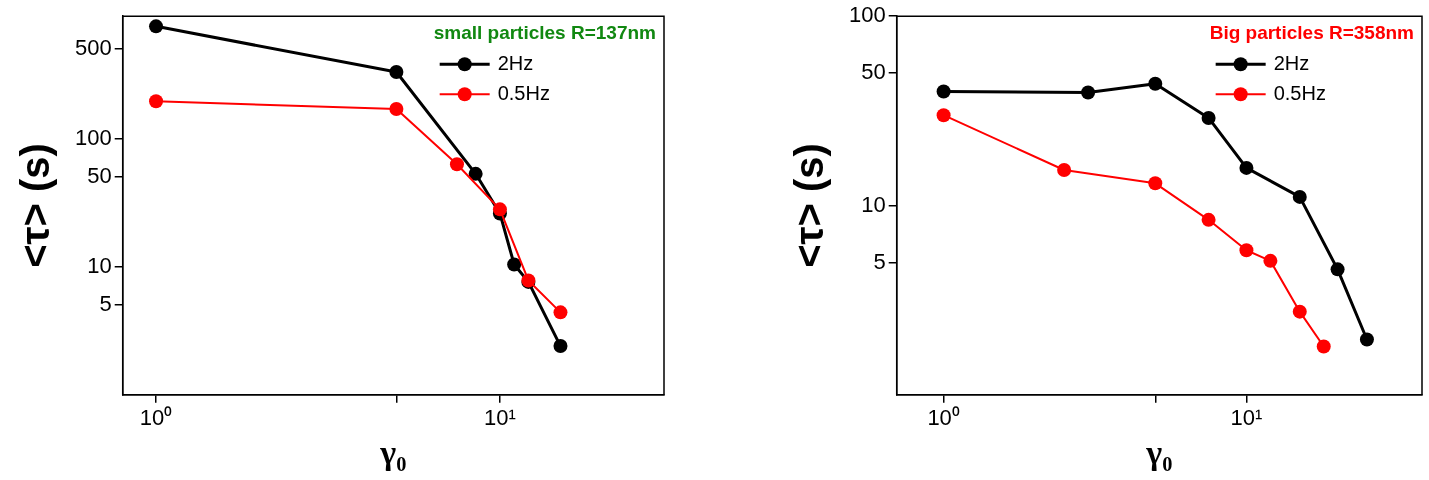 Image resolution: width=1429 pixels, height=480 pixels. Describe the element at coordinates (544, 33) in the screenshot. I see `legend-title: small particles R=137nm` at that location.